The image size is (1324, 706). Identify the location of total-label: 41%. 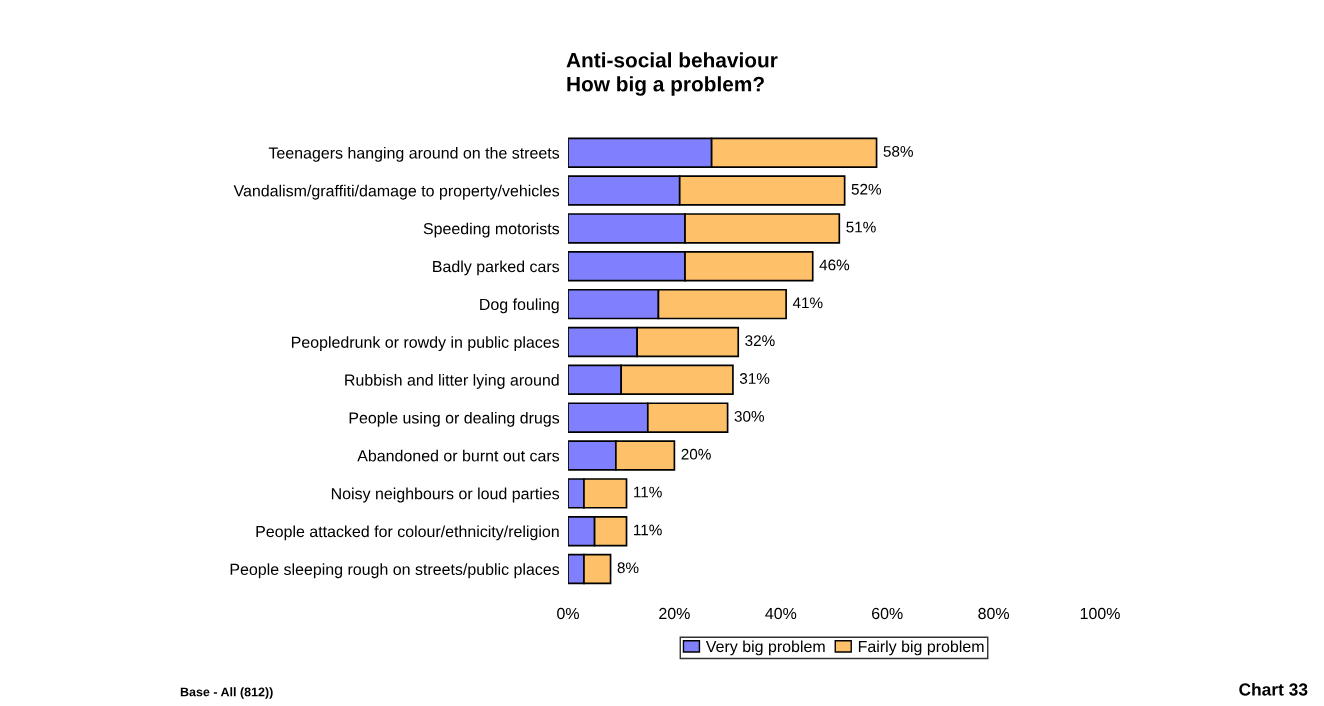
(807, 303).